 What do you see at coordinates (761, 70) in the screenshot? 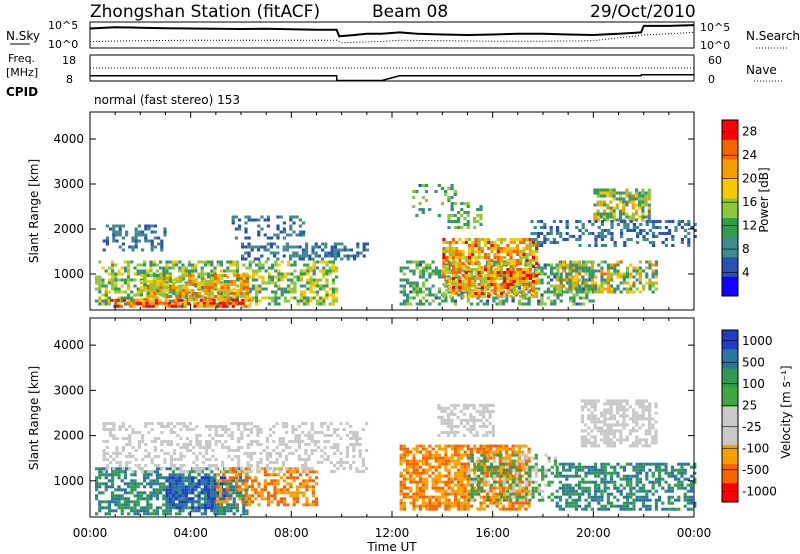
I see `nave-label: Nave` at bounding box center [761, 70].